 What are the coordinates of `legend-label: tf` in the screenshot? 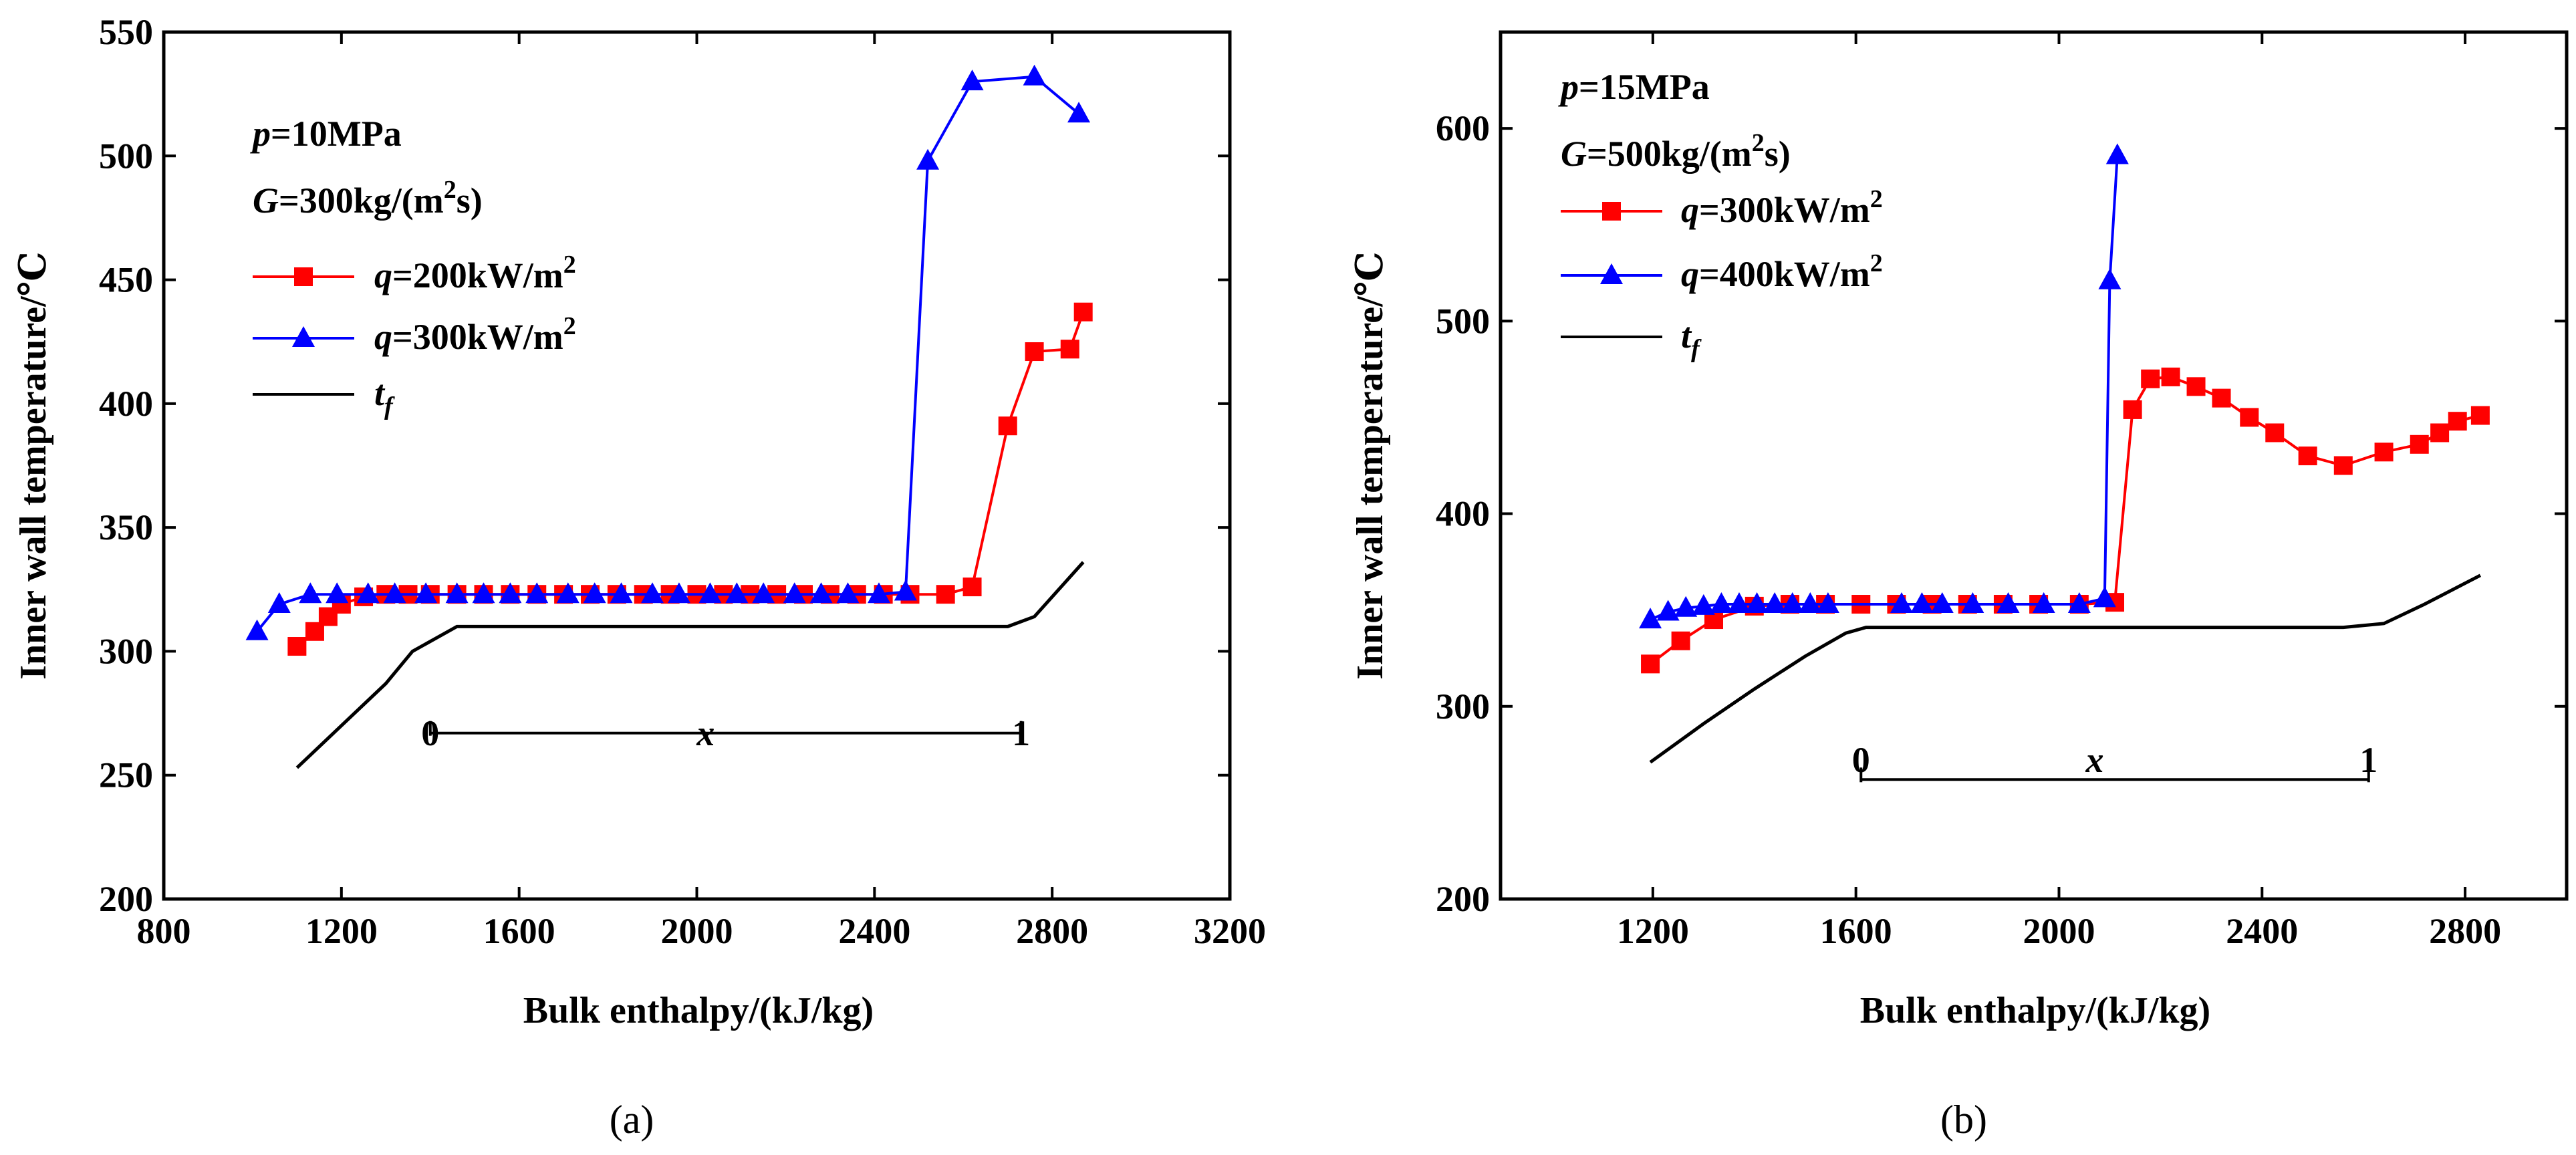 It's located at (1691, 339).